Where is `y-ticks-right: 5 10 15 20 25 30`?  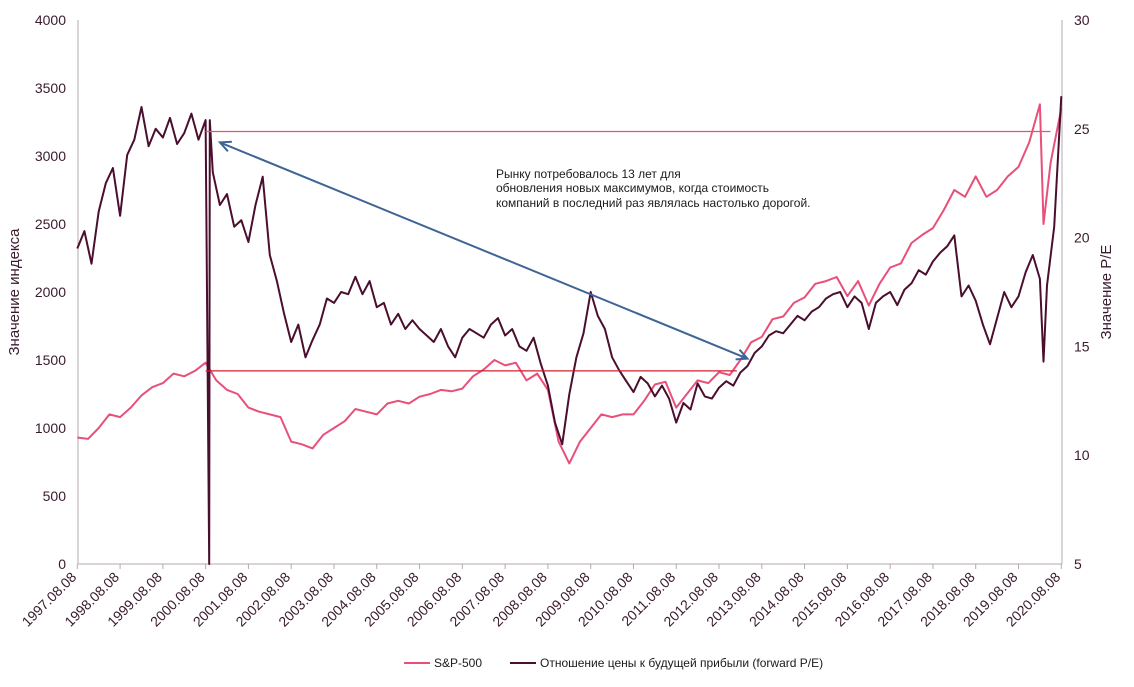 y-ticks-right: 5 10 15 20 25 30 is located at coordinates (1082, 292).